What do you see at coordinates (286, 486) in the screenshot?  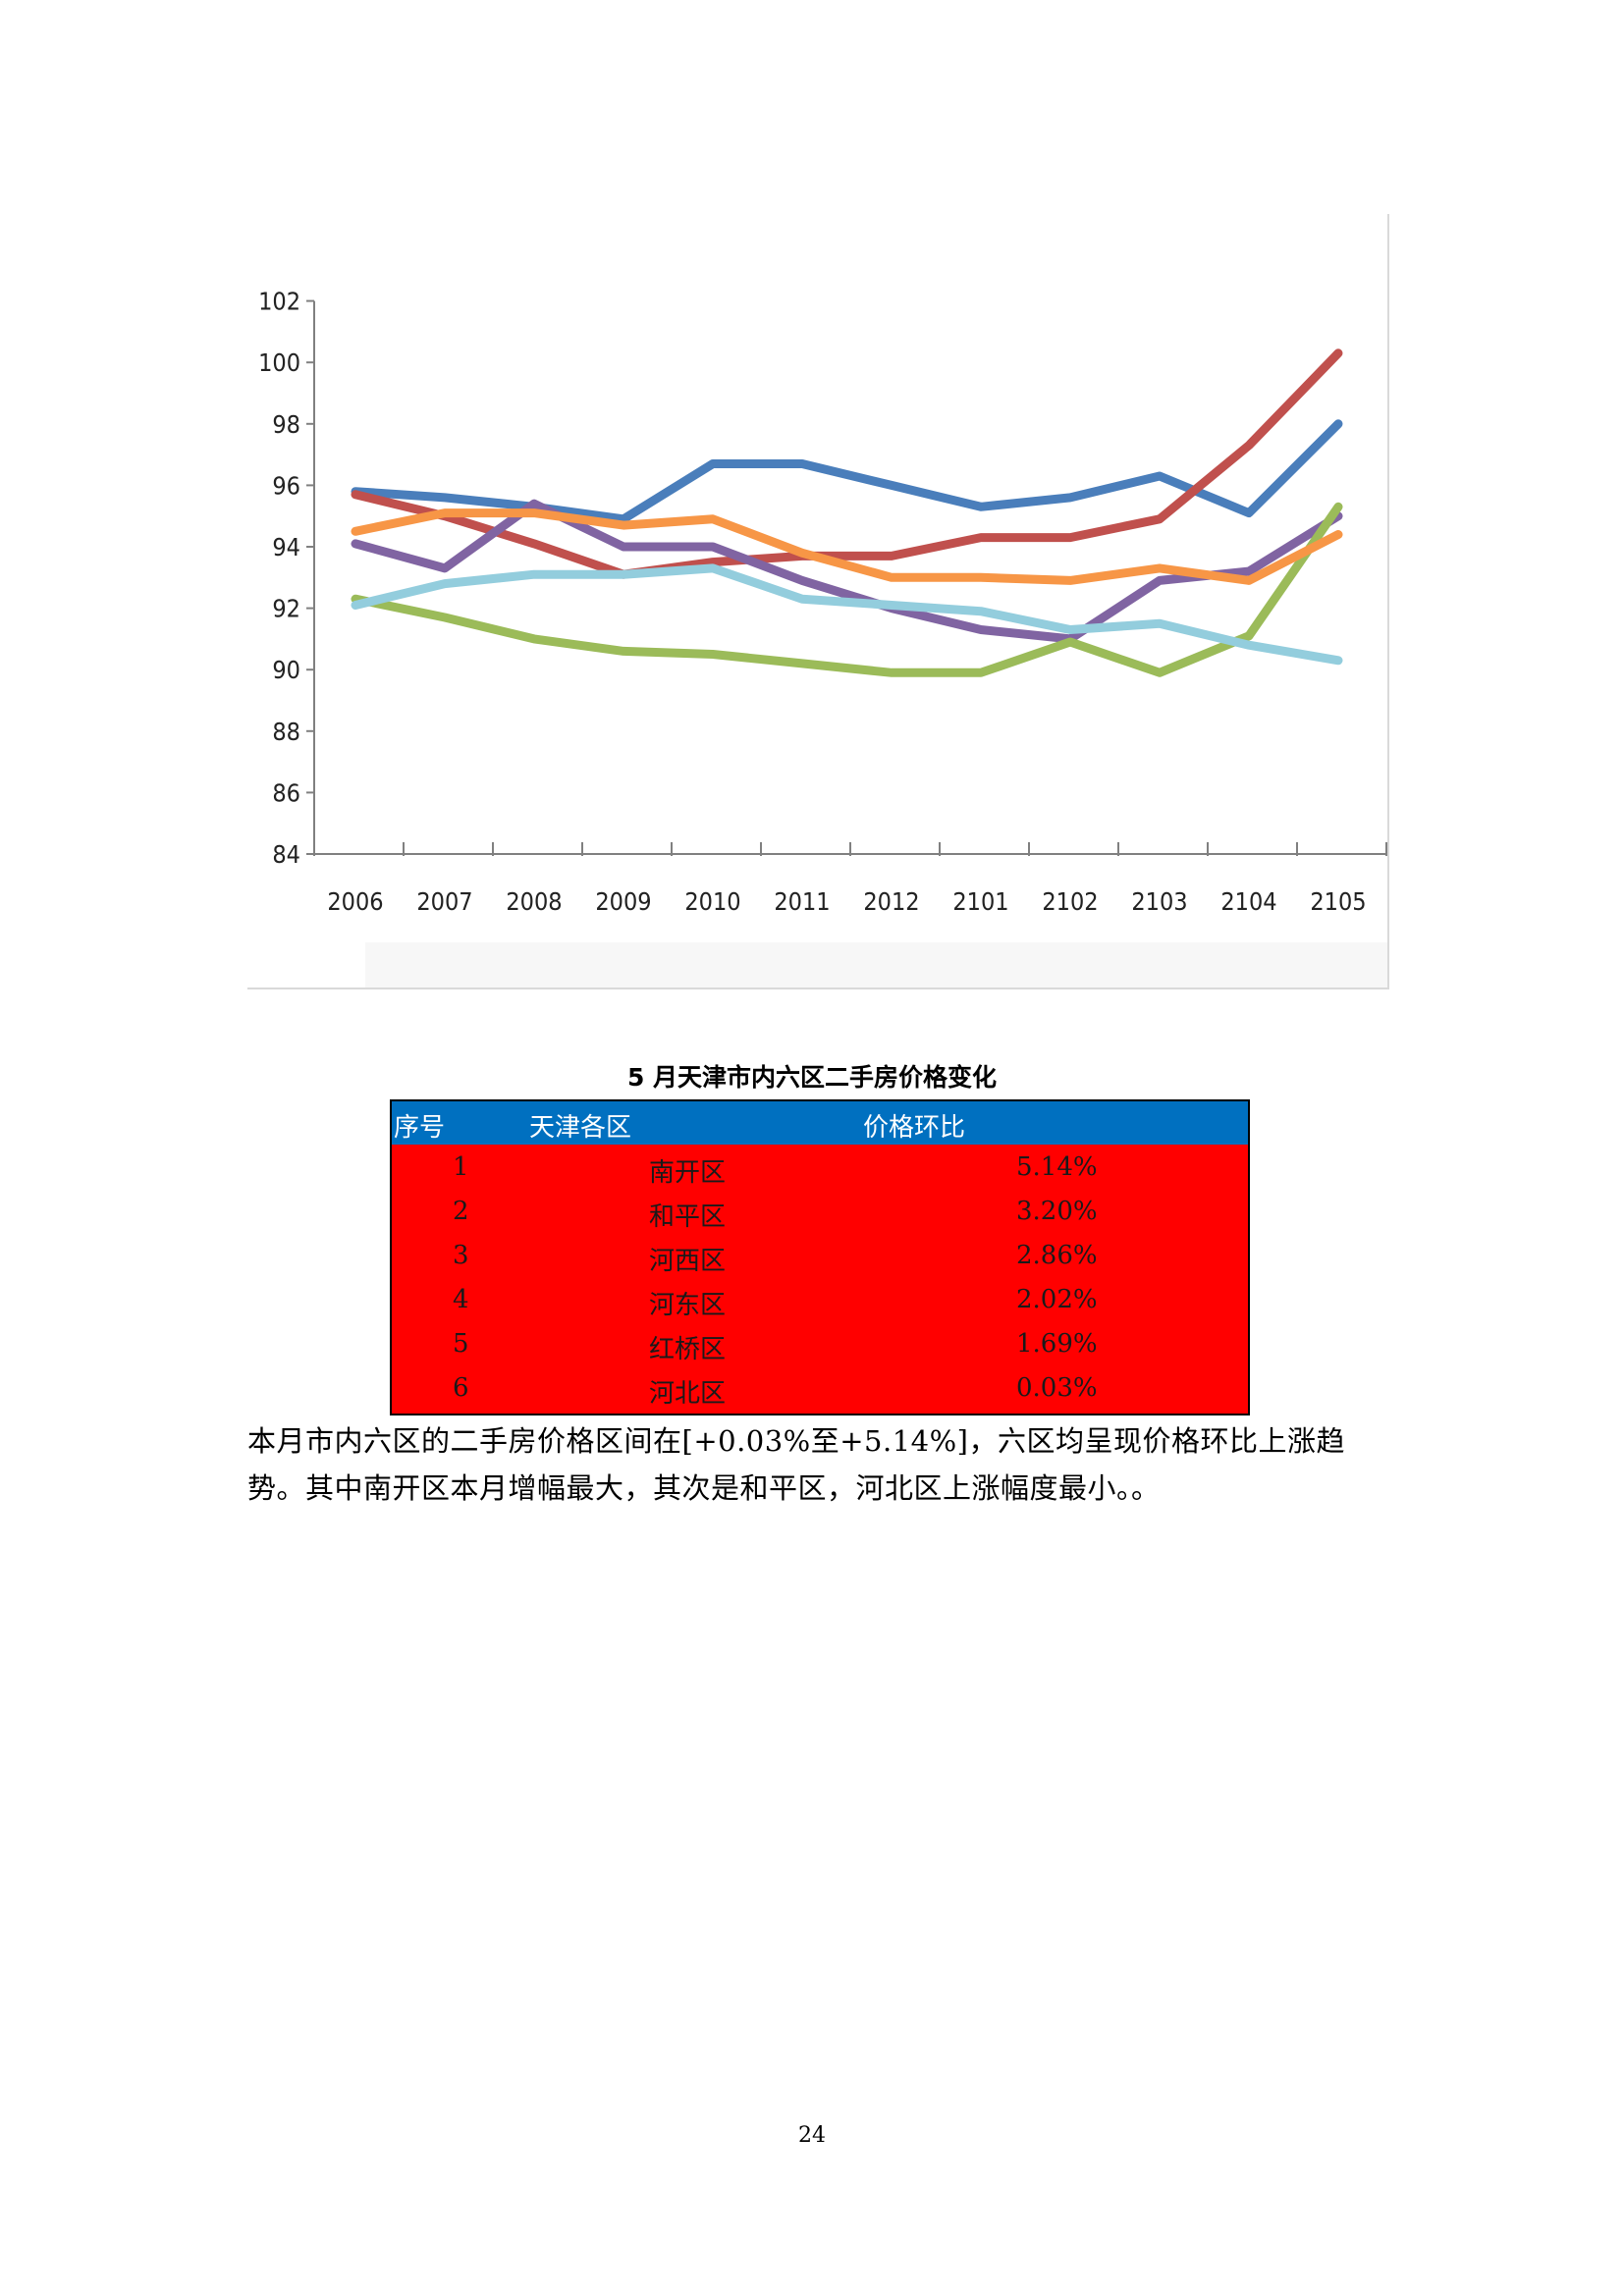 I see `y-tick-label: 96` at bounding box center [286, 486].